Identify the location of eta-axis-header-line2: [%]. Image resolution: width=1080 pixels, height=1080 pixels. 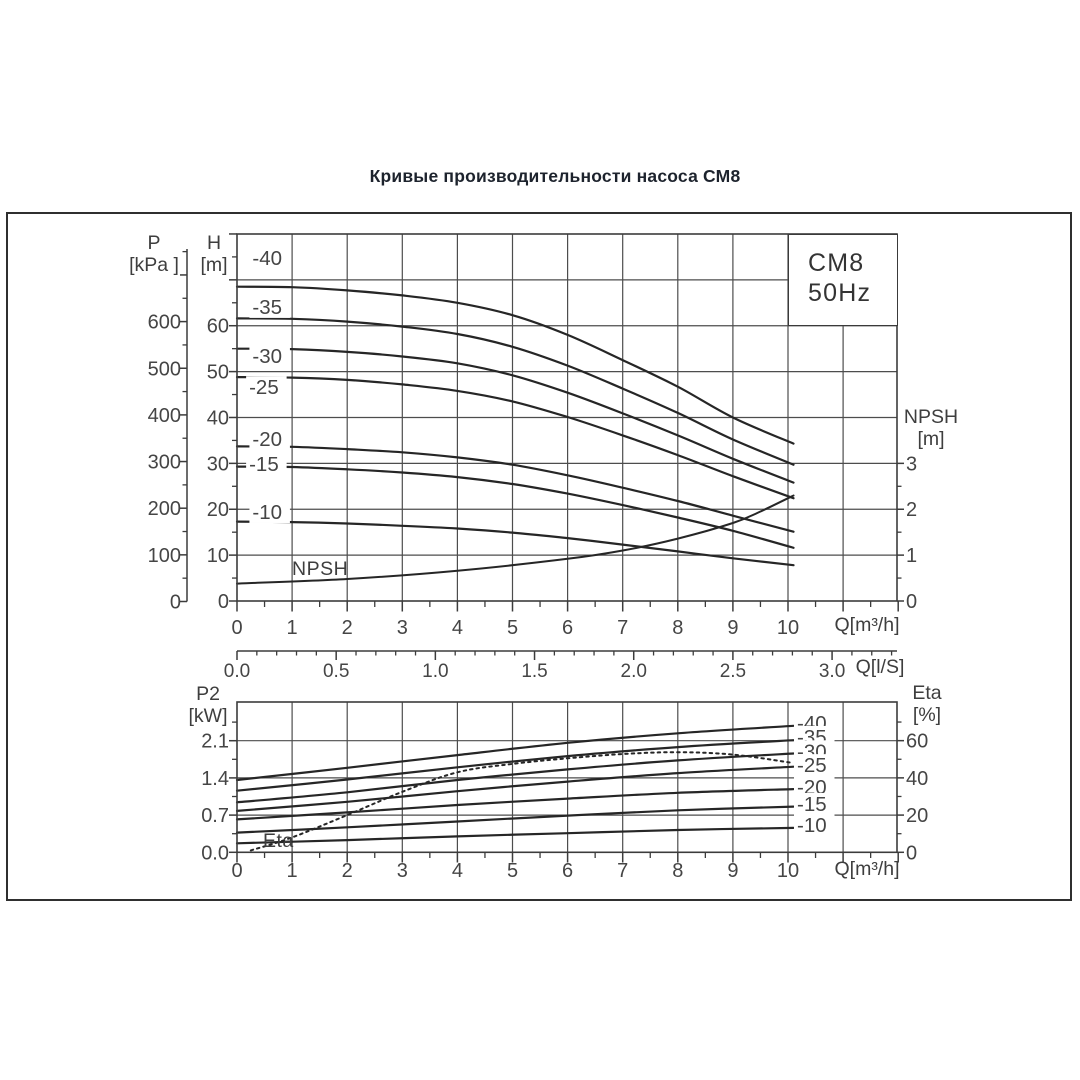
(927, 715).